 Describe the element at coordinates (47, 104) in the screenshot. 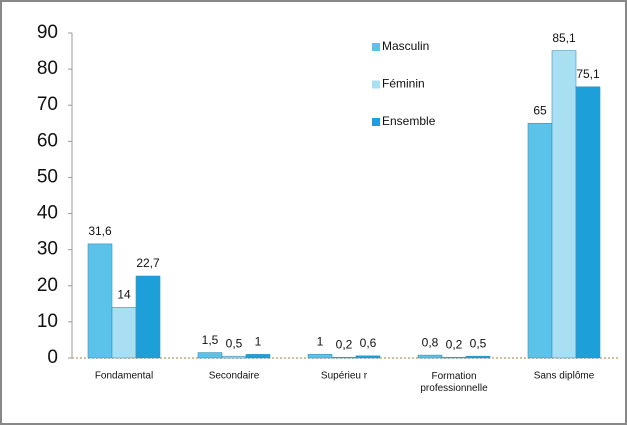

I see `y-tick-label: 70` at that location.